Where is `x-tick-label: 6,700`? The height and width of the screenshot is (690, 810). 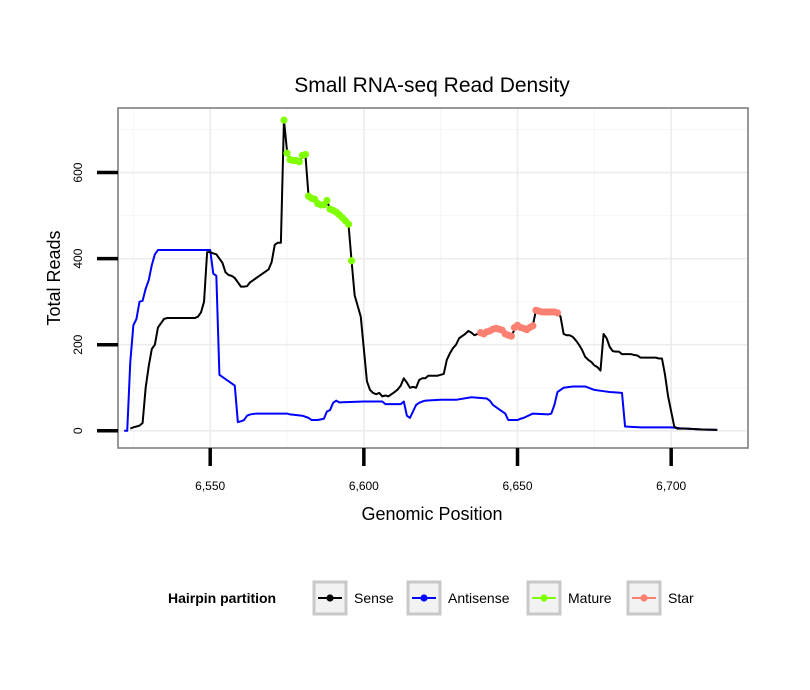 x-tick-label: 6,700 is located at coordinates (671, 486).